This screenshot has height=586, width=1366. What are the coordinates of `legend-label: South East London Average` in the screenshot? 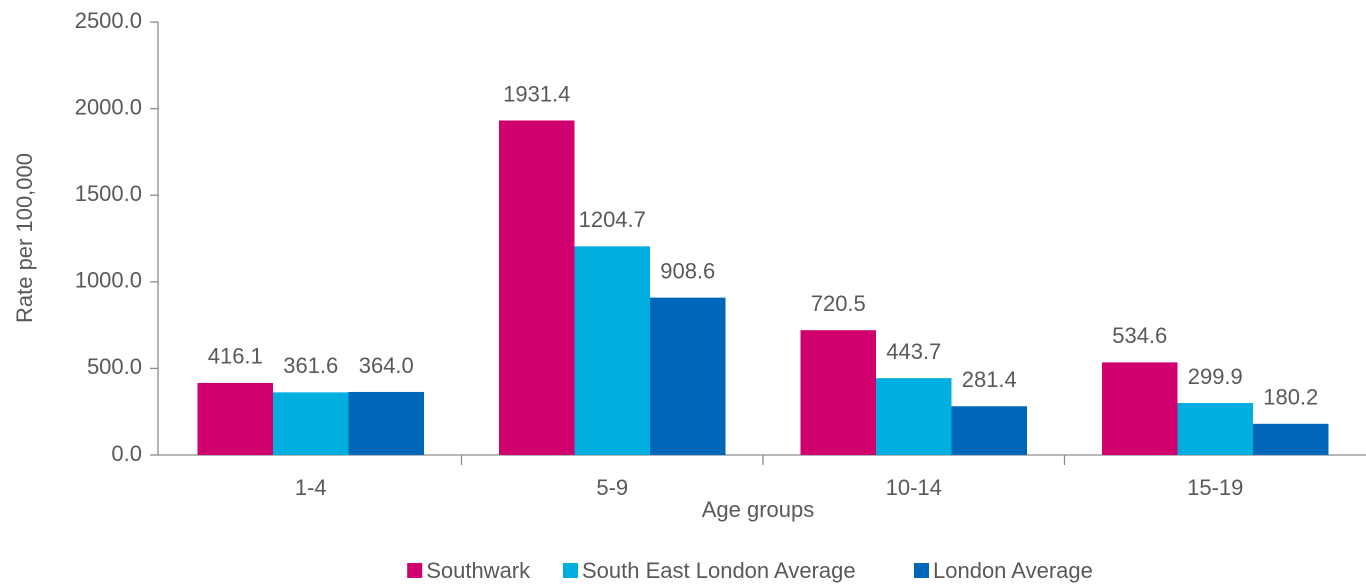 It's located at (719, 570).